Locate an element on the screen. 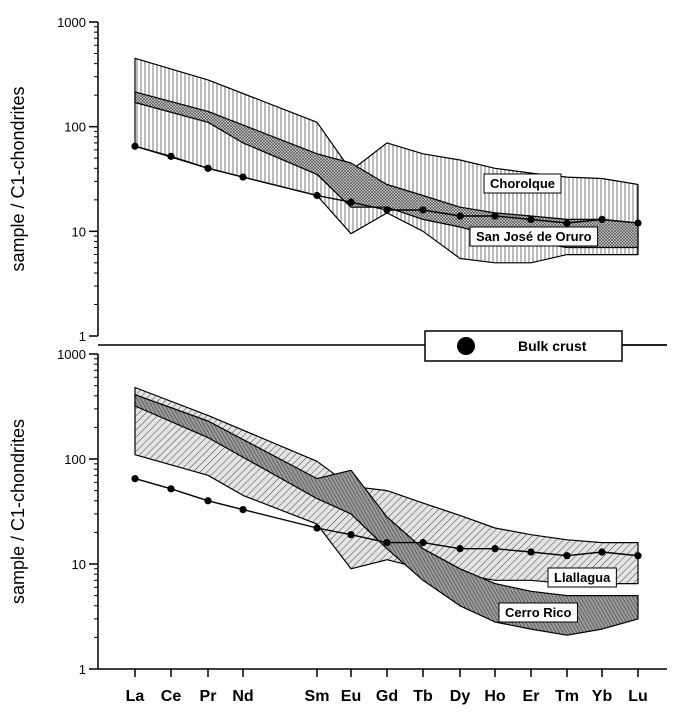 The width and height of the screenshot is (673, 723). field-label-group: Llallagua is located at coordinates (582, 577).